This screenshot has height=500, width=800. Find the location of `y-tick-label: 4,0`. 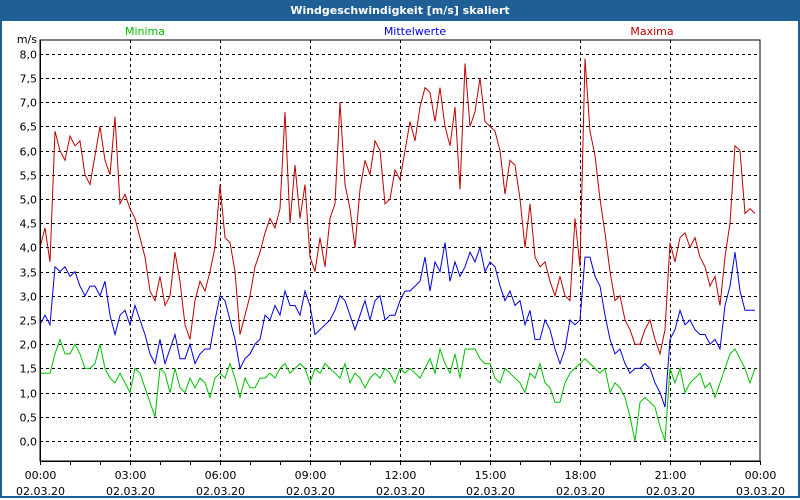

y-tick-label: 4,0 is located at coordinates (29, 248).